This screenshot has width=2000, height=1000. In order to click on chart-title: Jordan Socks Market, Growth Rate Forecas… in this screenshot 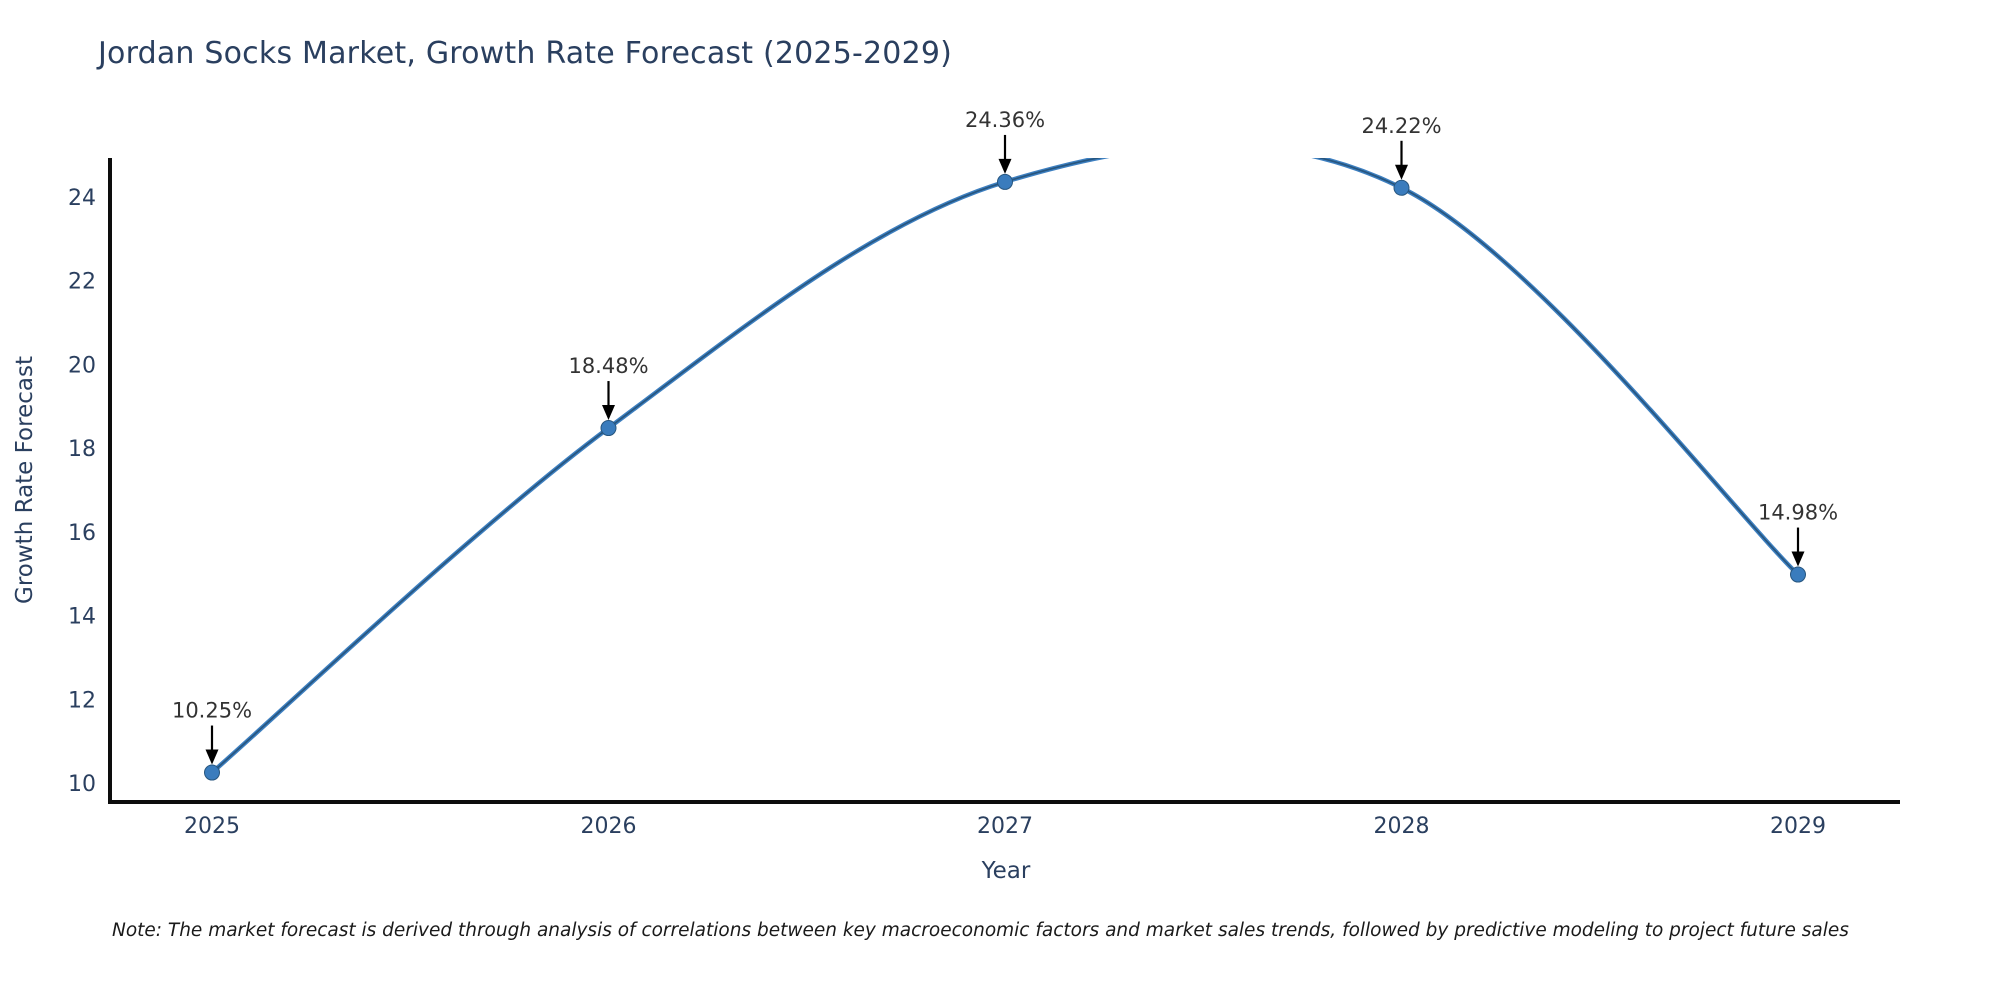, I will do `click(525, 53)`.